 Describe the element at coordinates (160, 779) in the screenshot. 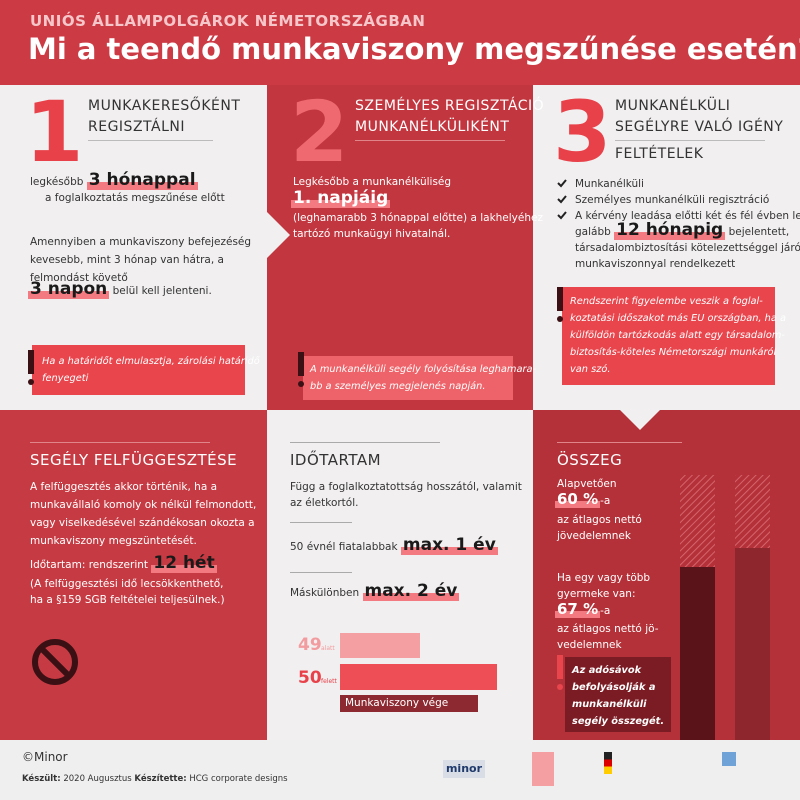

I see `text-part: Készítette:` at that location.